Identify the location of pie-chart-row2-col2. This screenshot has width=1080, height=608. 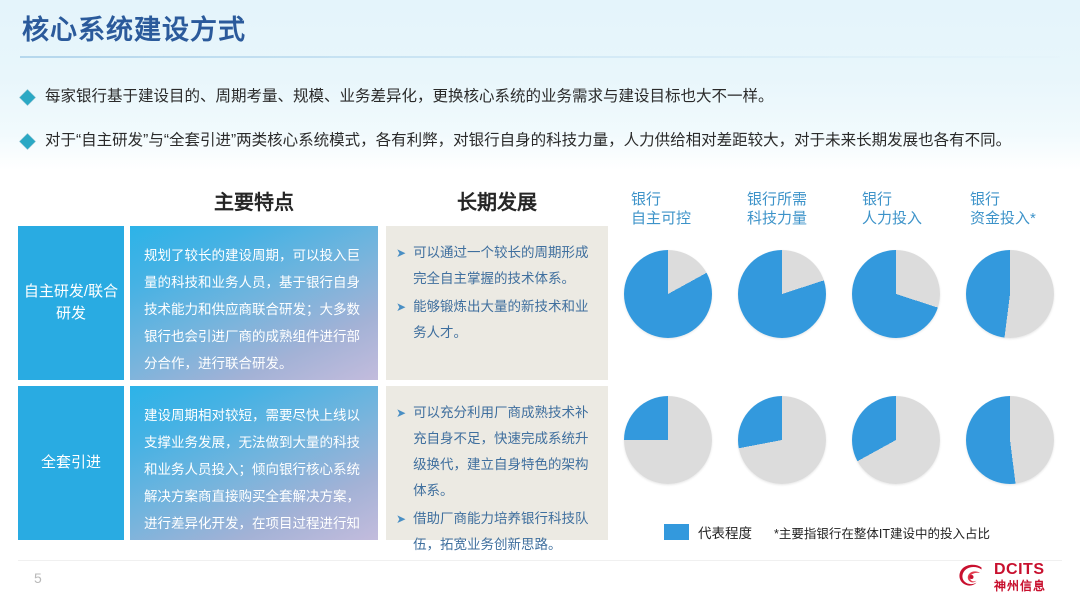
(782, 440).